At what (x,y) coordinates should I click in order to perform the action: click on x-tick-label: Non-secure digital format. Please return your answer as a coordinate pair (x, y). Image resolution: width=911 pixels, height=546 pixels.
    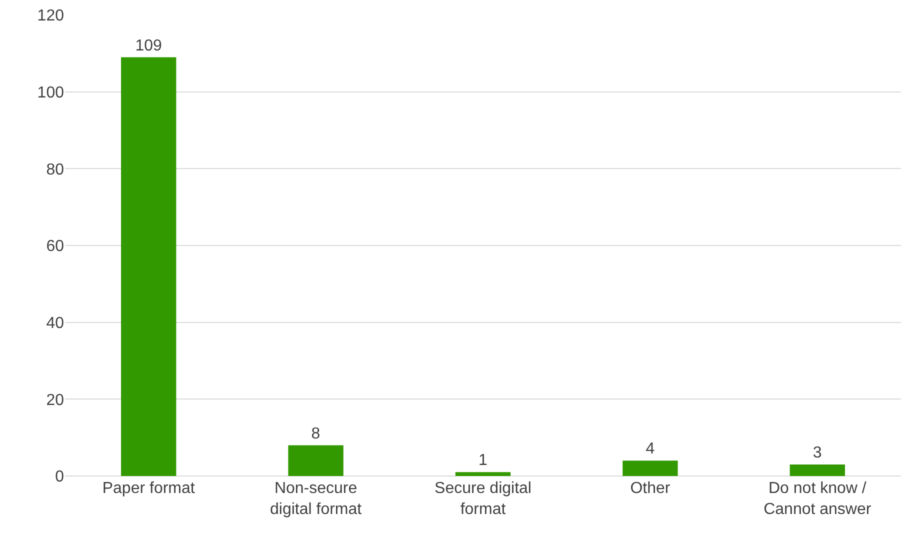
    Looking at the image, I should click on (316, 499).